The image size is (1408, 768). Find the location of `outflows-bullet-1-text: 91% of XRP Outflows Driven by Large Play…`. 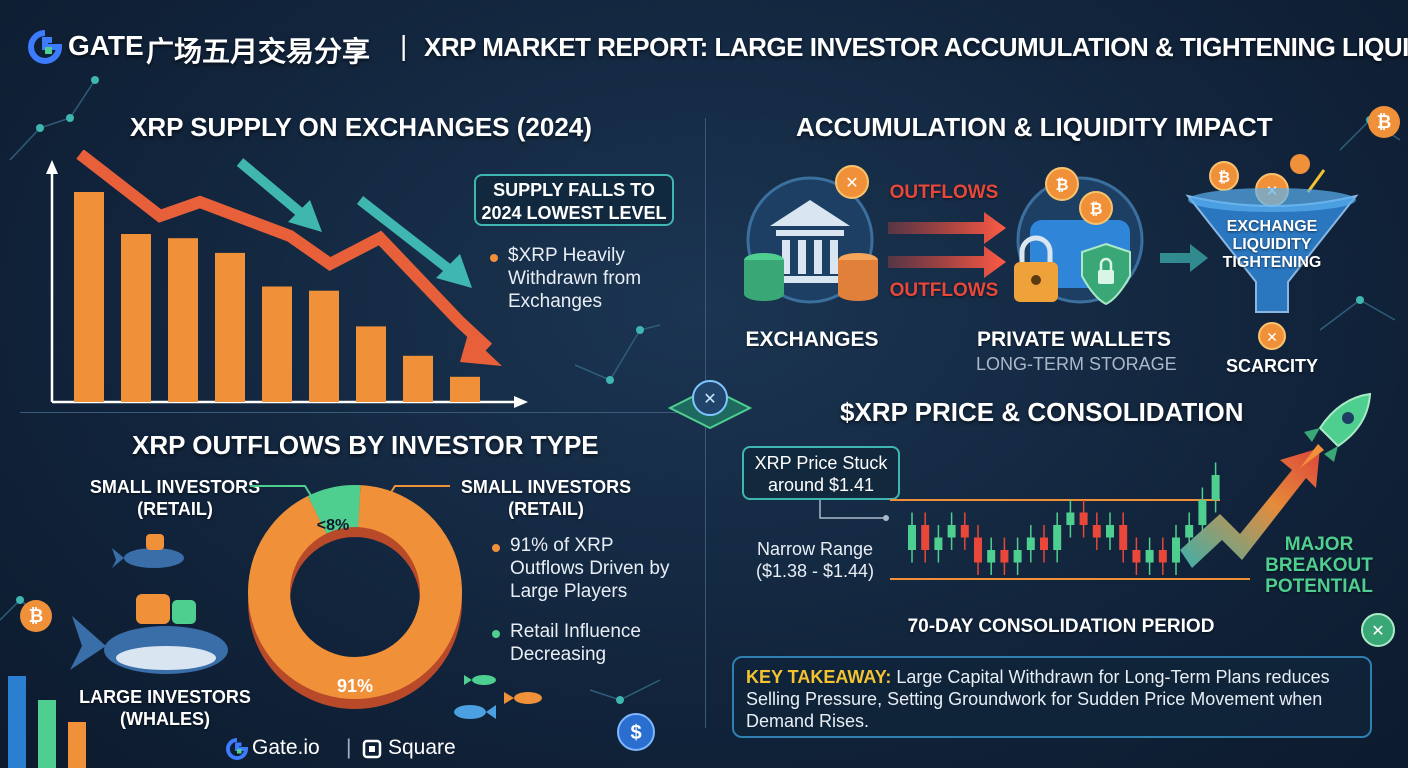

outflows-bullet-1-text: 91% of XRP Outflows Driven by Large Play… is located at coordinates (590, 568).